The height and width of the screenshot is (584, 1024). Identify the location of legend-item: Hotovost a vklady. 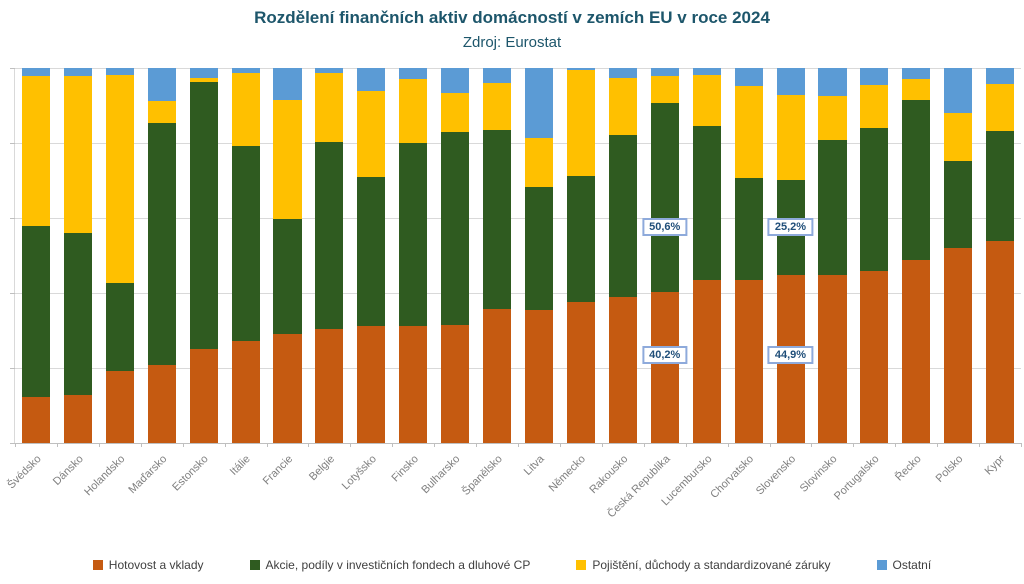
(148, 565).